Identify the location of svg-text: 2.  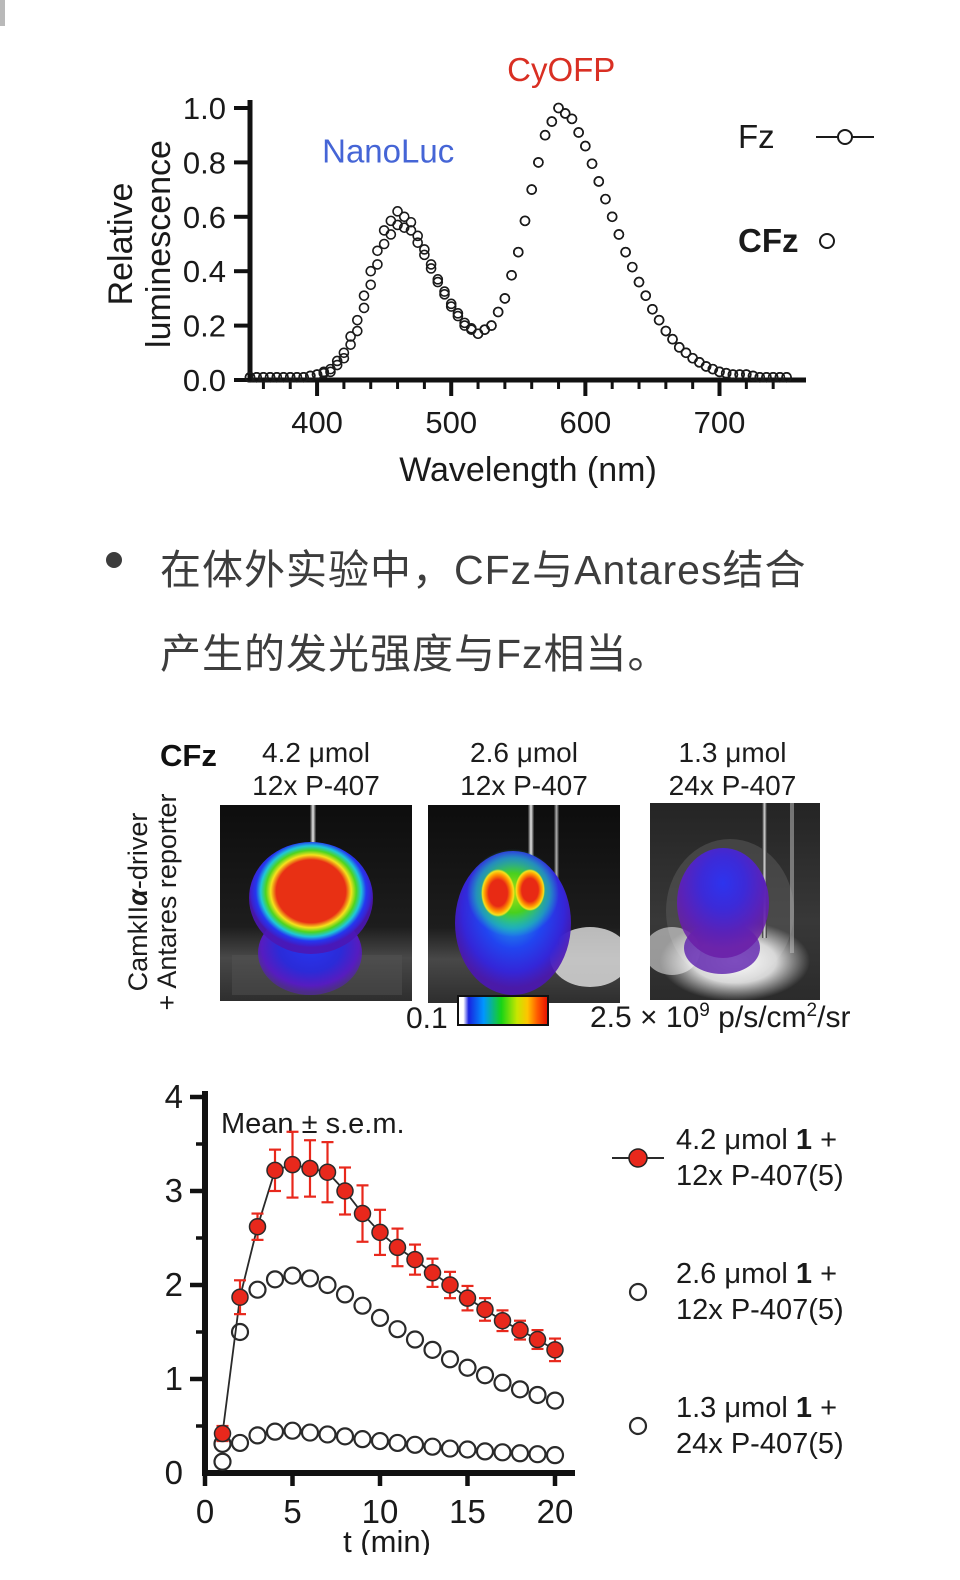
(174, 1284).